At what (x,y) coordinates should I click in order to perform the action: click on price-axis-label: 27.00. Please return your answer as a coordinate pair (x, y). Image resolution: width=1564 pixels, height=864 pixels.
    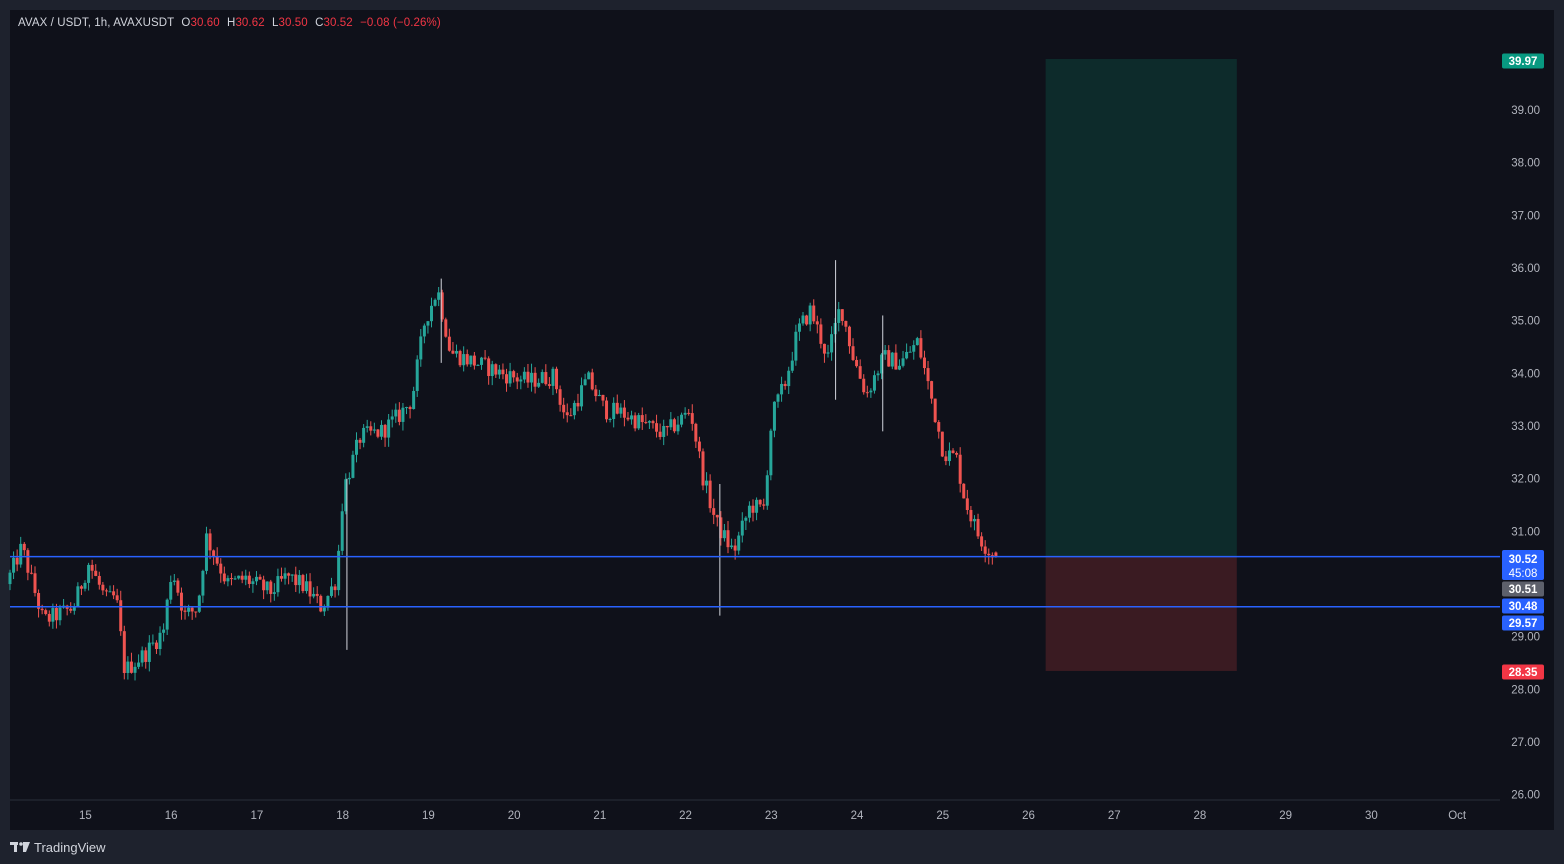
    Looking at the image, I should click on (1525, 743).